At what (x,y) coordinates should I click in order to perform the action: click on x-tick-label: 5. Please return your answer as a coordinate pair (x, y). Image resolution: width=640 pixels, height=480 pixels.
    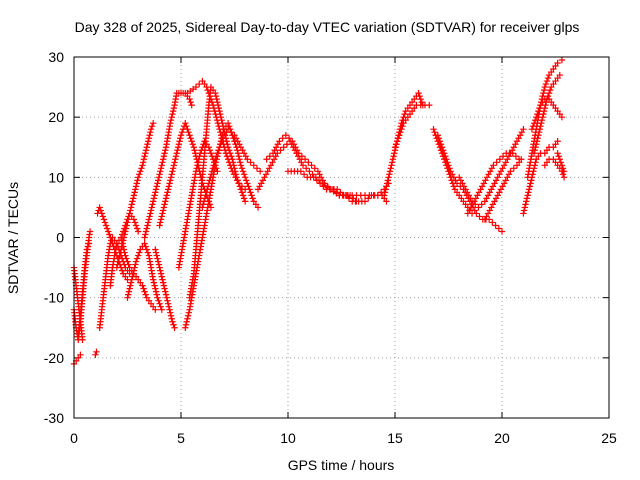
    Looking at the image, I should click on (181, 438).